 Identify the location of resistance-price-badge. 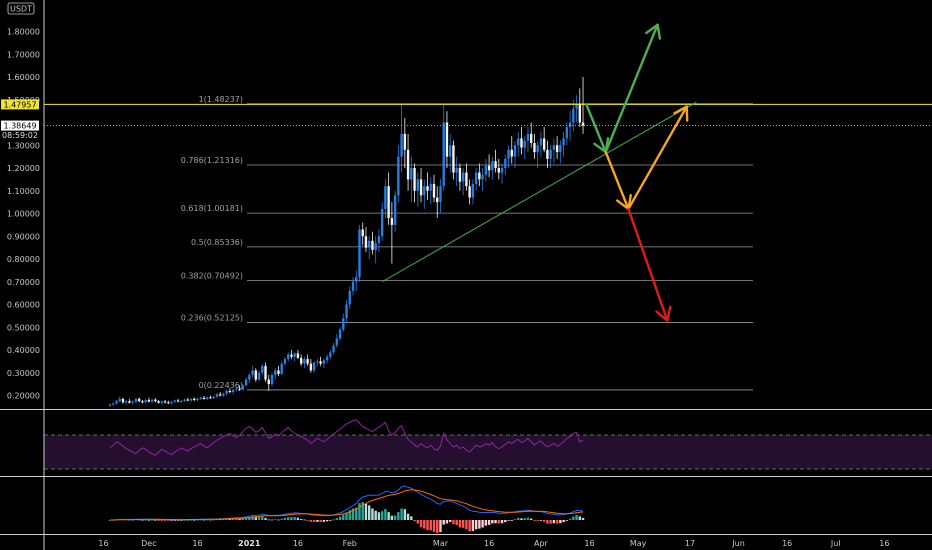
(20, 104).